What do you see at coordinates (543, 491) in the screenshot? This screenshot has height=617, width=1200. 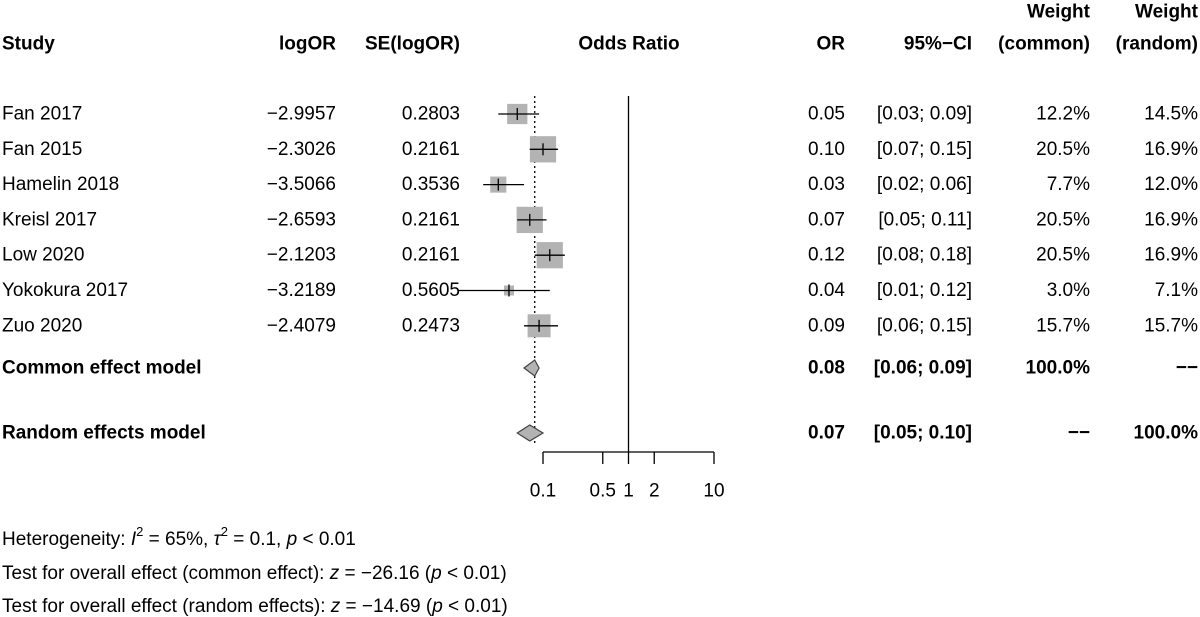 I see `x-tick-label: 0.1` at bounding box center [543, 491].